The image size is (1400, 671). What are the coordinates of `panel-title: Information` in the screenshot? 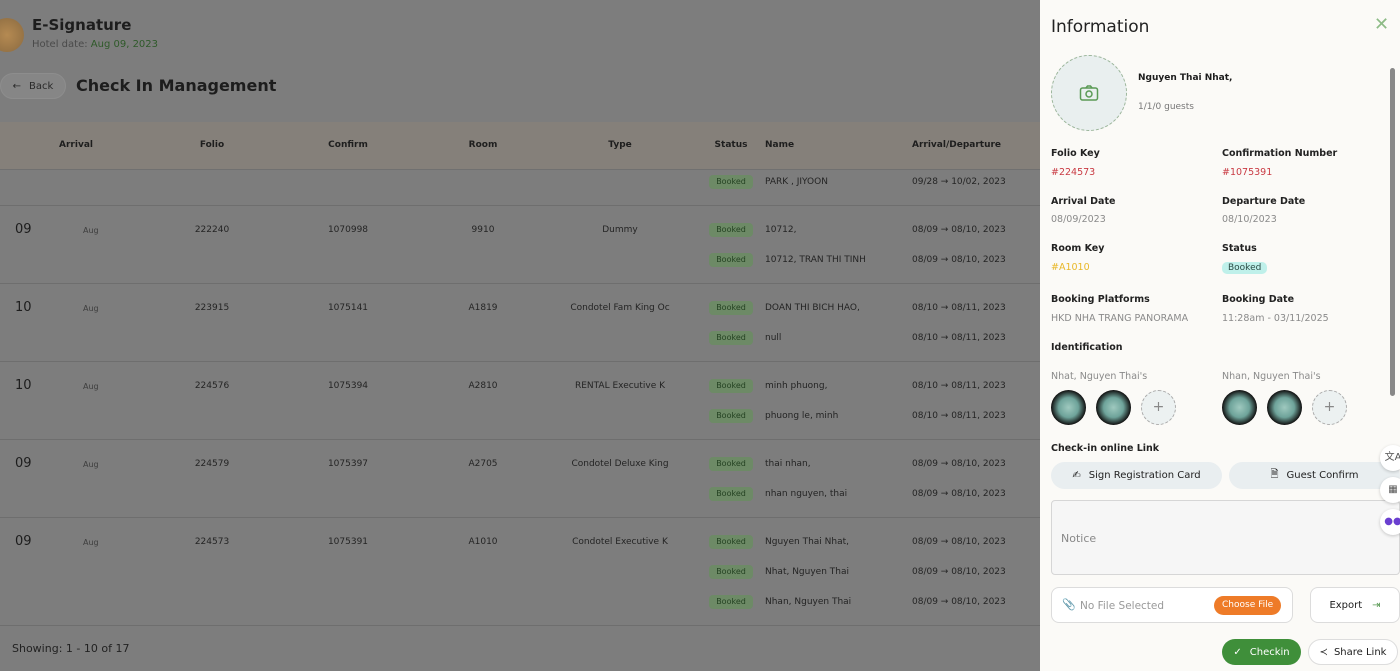 It's located at (1100, 27).